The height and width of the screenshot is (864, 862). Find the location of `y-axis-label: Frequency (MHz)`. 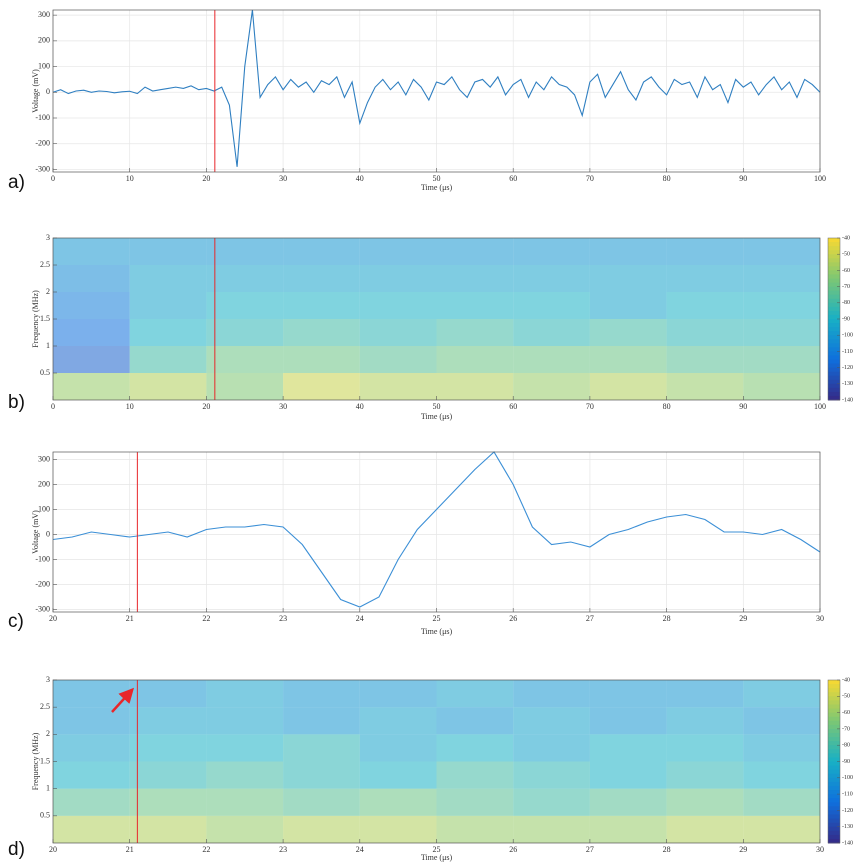

y-axis-label: Frequency (MHz) is located at coordinates (35, 319).